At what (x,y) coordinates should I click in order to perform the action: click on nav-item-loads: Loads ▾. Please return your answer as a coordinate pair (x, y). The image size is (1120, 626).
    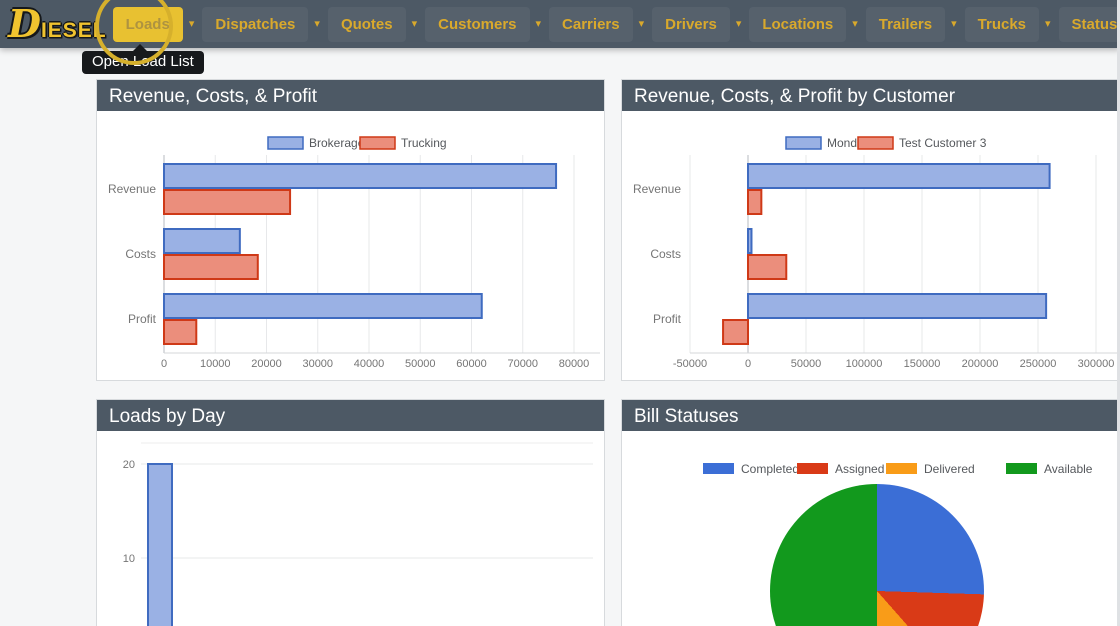
    Looking at the image, I should click on (153, 24).